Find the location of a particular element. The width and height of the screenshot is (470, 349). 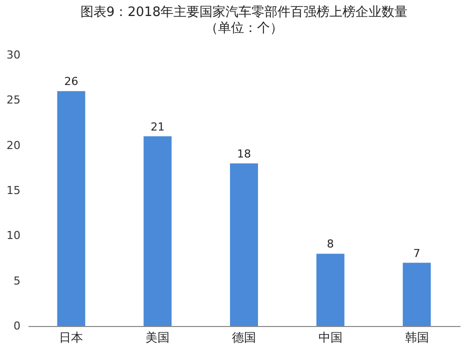

data-label: 26 is located at coordinates (71, 81).